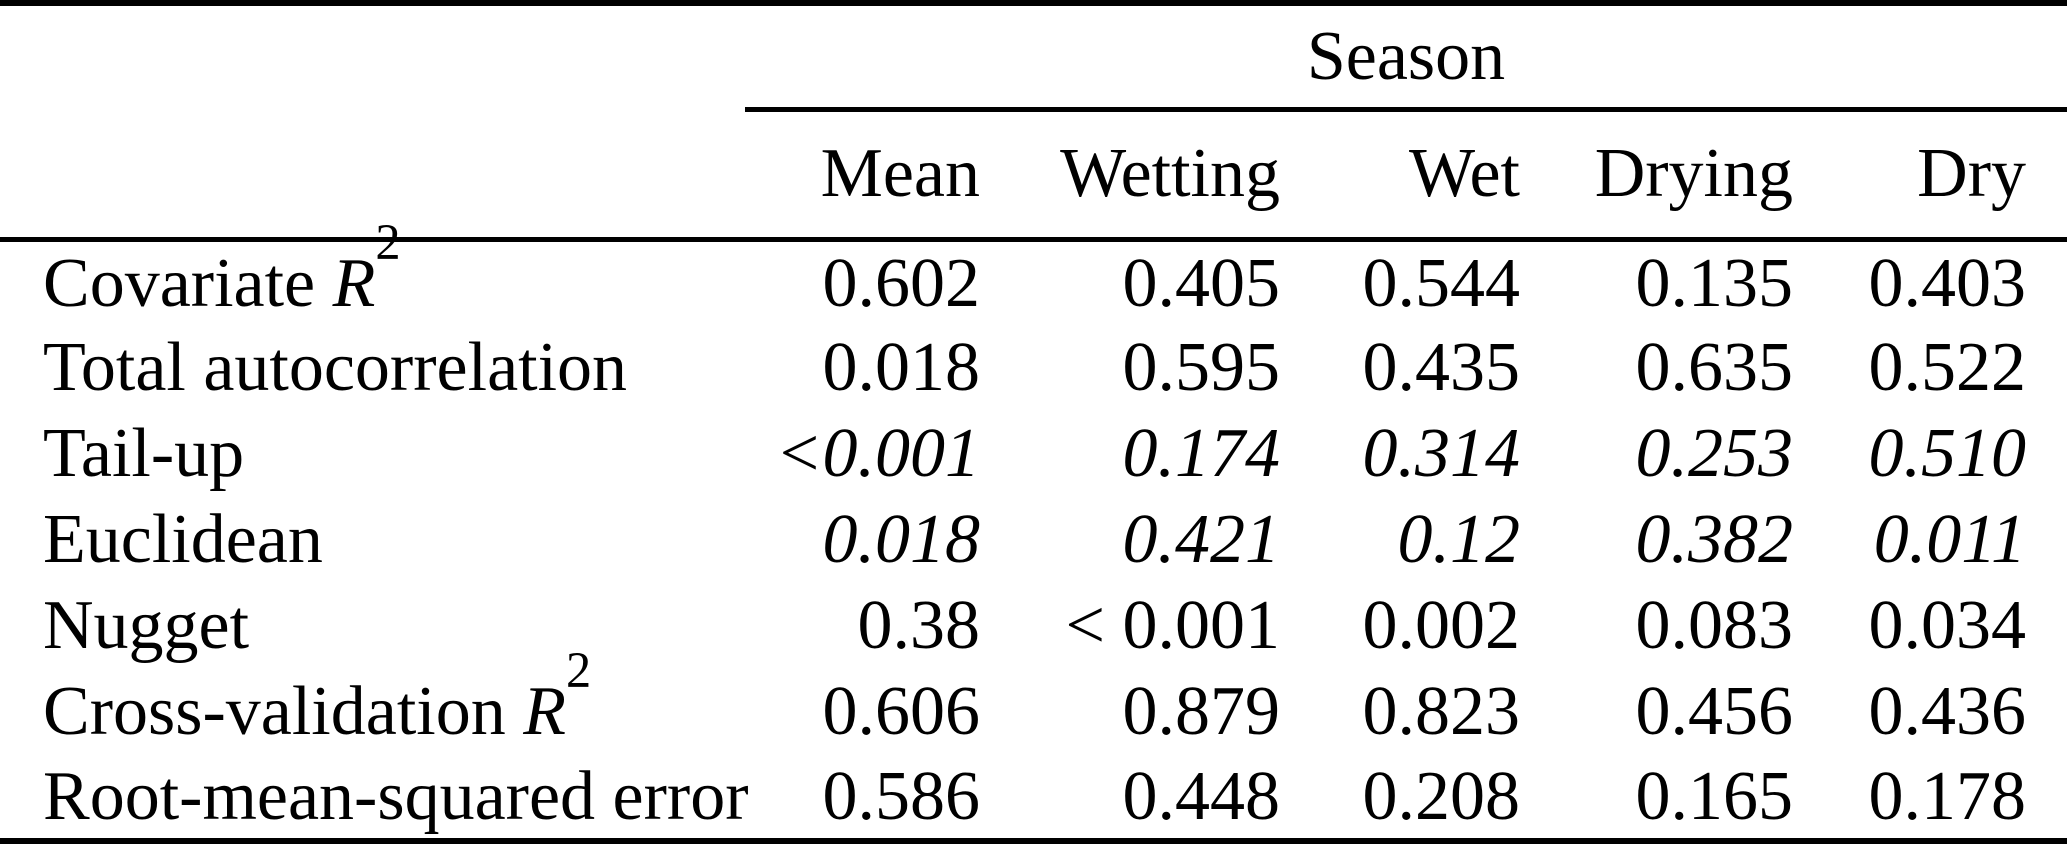 The height and width of the screenshot is (860, 2067). I want to click on value-cell: 0.165, so click(1714, 796).